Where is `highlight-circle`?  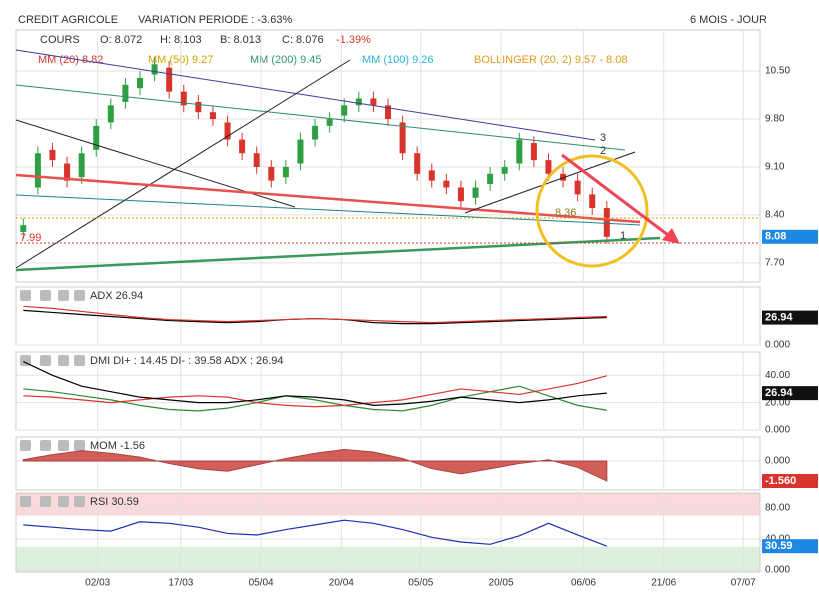 highlight-circle is located at coordinates (592, 211).